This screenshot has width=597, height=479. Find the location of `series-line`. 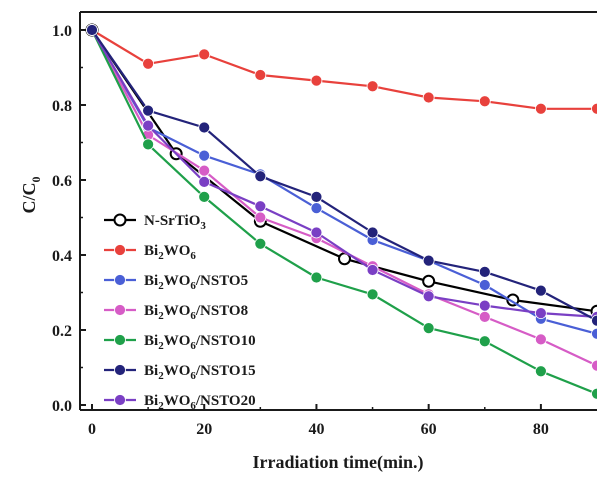

series-line is located at coordinates (344, 69).